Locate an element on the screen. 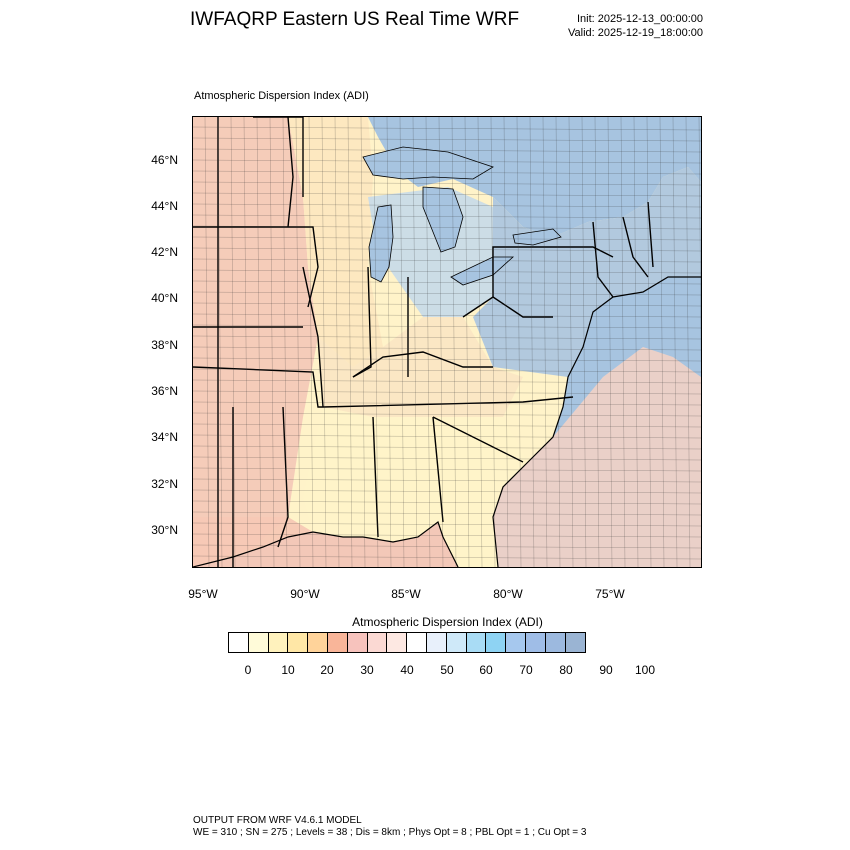 The image size is (850, 850). colorbar-label: 100 is located at coordinates (645, 670).